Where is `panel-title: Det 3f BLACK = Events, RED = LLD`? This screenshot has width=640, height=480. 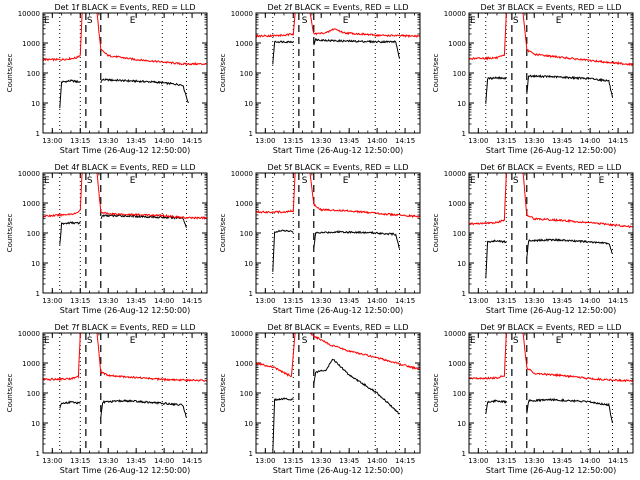
panel-title: Det 3f BLACK = Events, RED = LLD is located at coordinates (550, 7).